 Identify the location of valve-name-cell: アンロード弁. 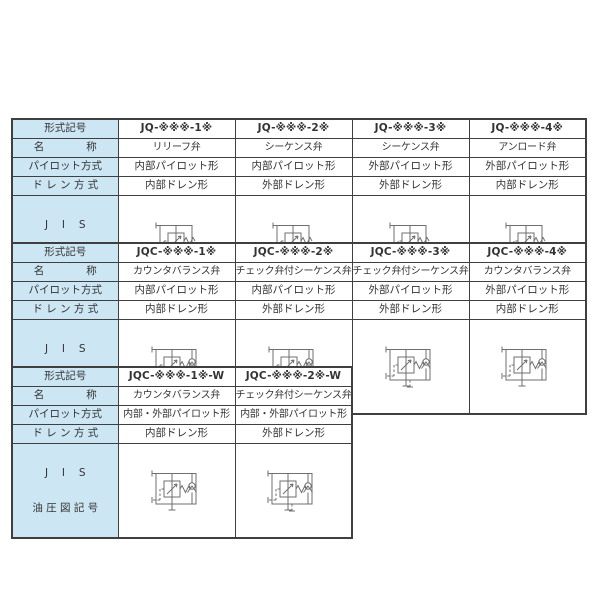
(527, 147).